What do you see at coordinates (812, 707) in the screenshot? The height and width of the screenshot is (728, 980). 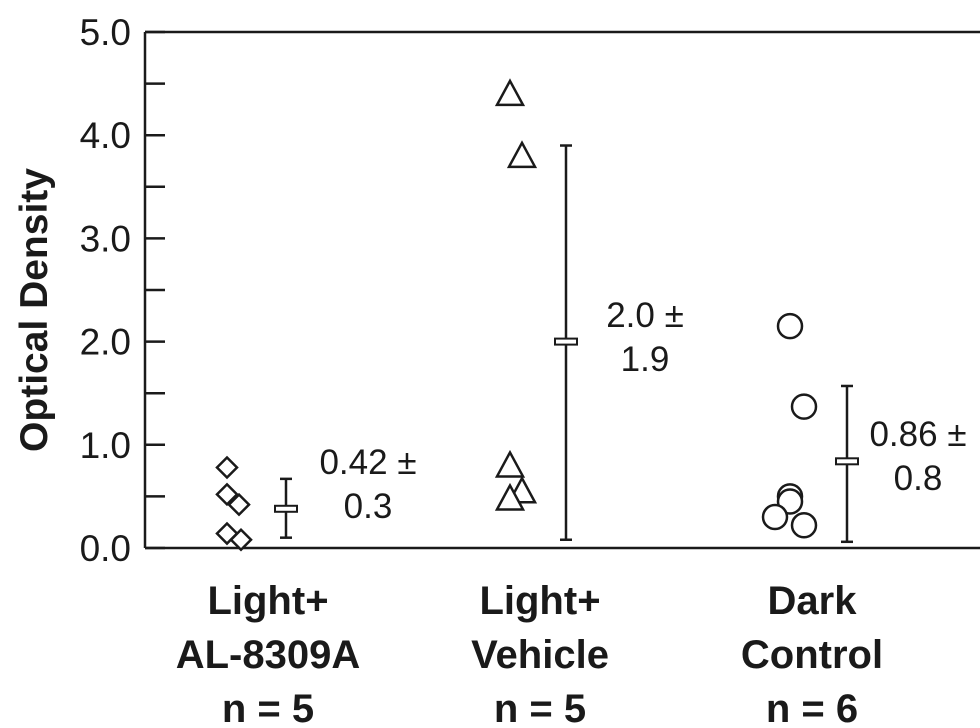 I see `category-label: n = 6` at bounding box center [812, 707].